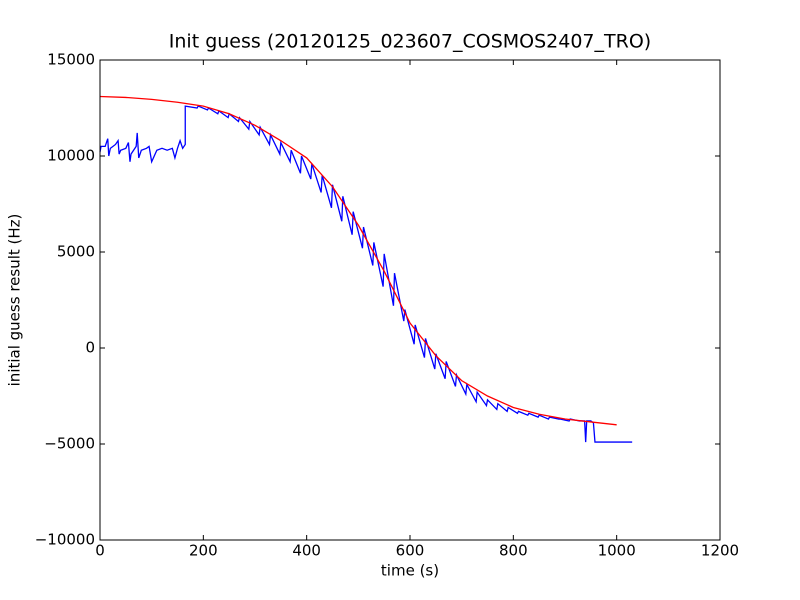  What do you see at coordinates (15, 300) in the screenshot?
I see `y-axis-label: initial guess result (Hz)` at bounding box center [15, 300].